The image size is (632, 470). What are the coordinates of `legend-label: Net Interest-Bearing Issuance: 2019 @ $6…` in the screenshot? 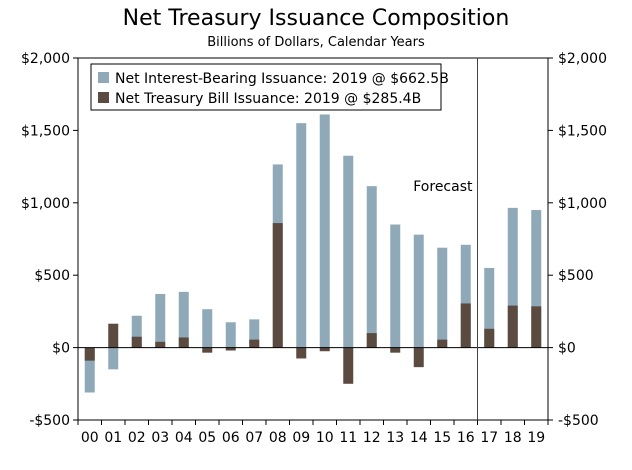 It's located at (282, 79).